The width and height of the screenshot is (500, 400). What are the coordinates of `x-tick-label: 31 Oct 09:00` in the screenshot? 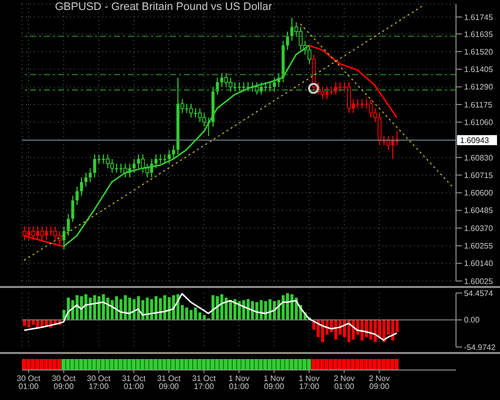 It's located at (169, 382).